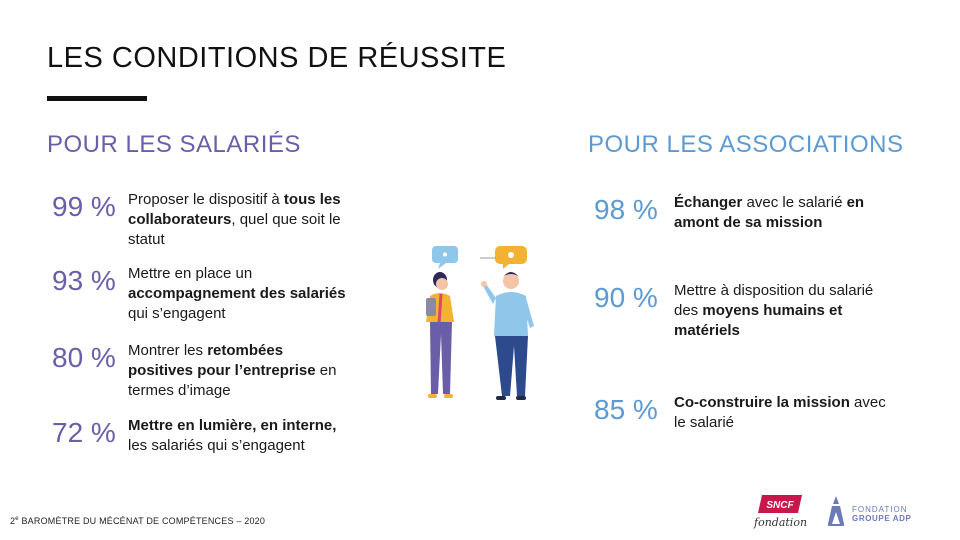 This screenshot has width=960, height=540. What do you see at coordinates (780, 505) in the screenshot?
I see `sncf-wordmark: SNCF` at bounding box center [780, 505].